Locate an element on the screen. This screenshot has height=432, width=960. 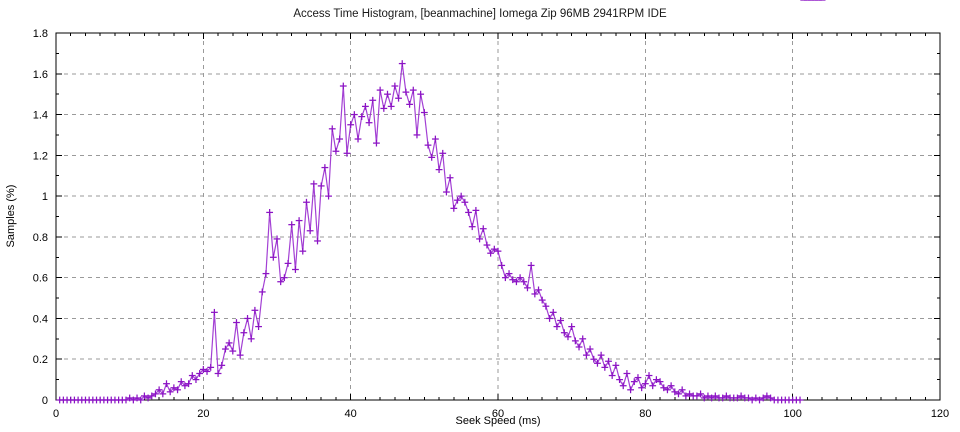
y-tick-label: 1.4 is located at coordinates (40, 116).